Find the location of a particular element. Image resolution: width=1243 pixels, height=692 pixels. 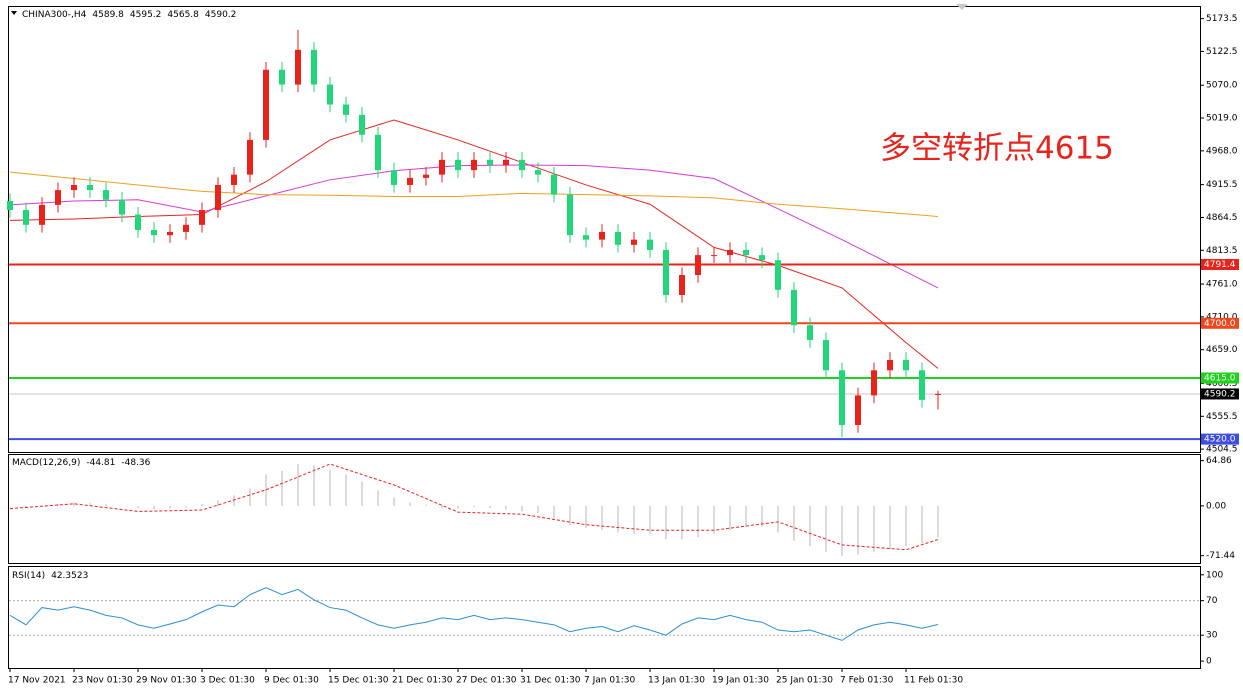

y-tick-label: 4606.5 is located at coordinates (1222, 384).